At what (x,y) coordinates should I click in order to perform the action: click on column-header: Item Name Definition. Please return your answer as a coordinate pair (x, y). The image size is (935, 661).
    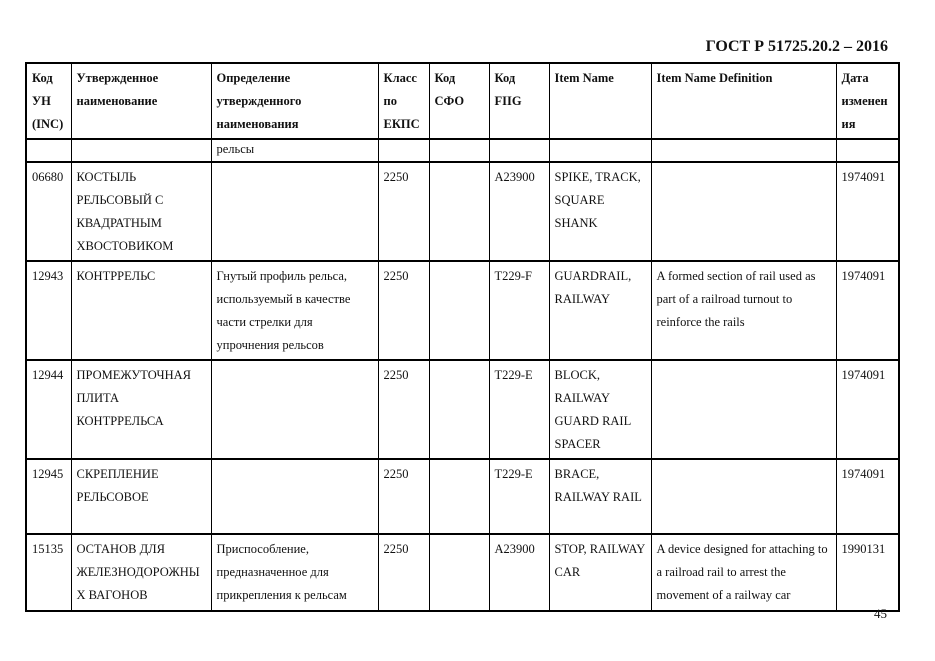
    Looking at the image, I should click on (743, 101).